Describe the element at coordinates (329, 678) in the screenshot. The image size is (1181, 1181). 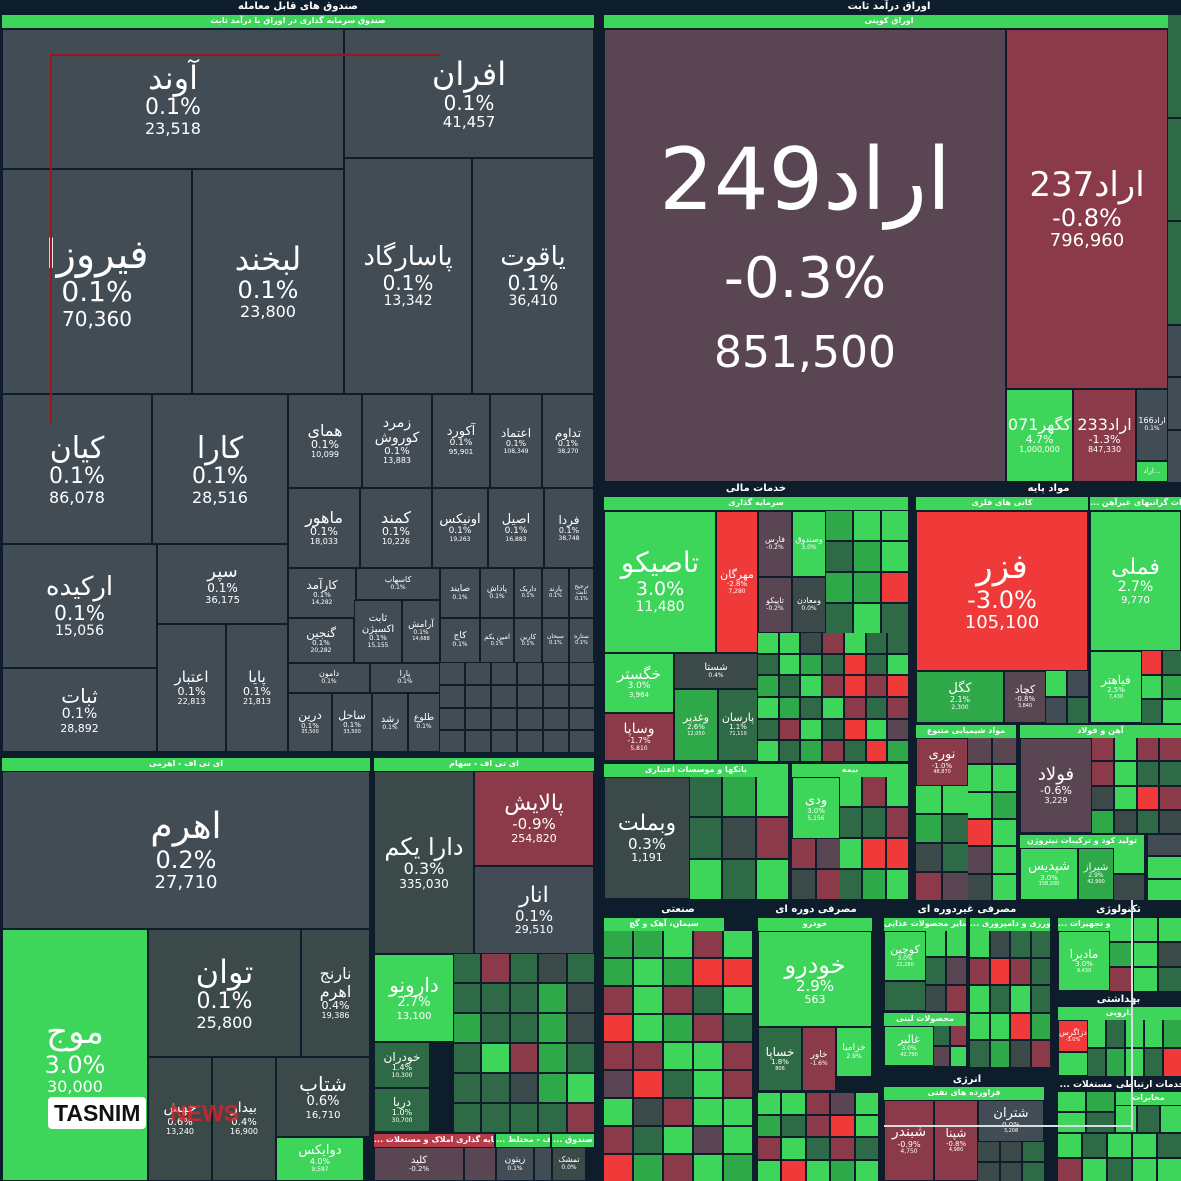
I see `tile-damoon: دامون 0.1%` at that location.